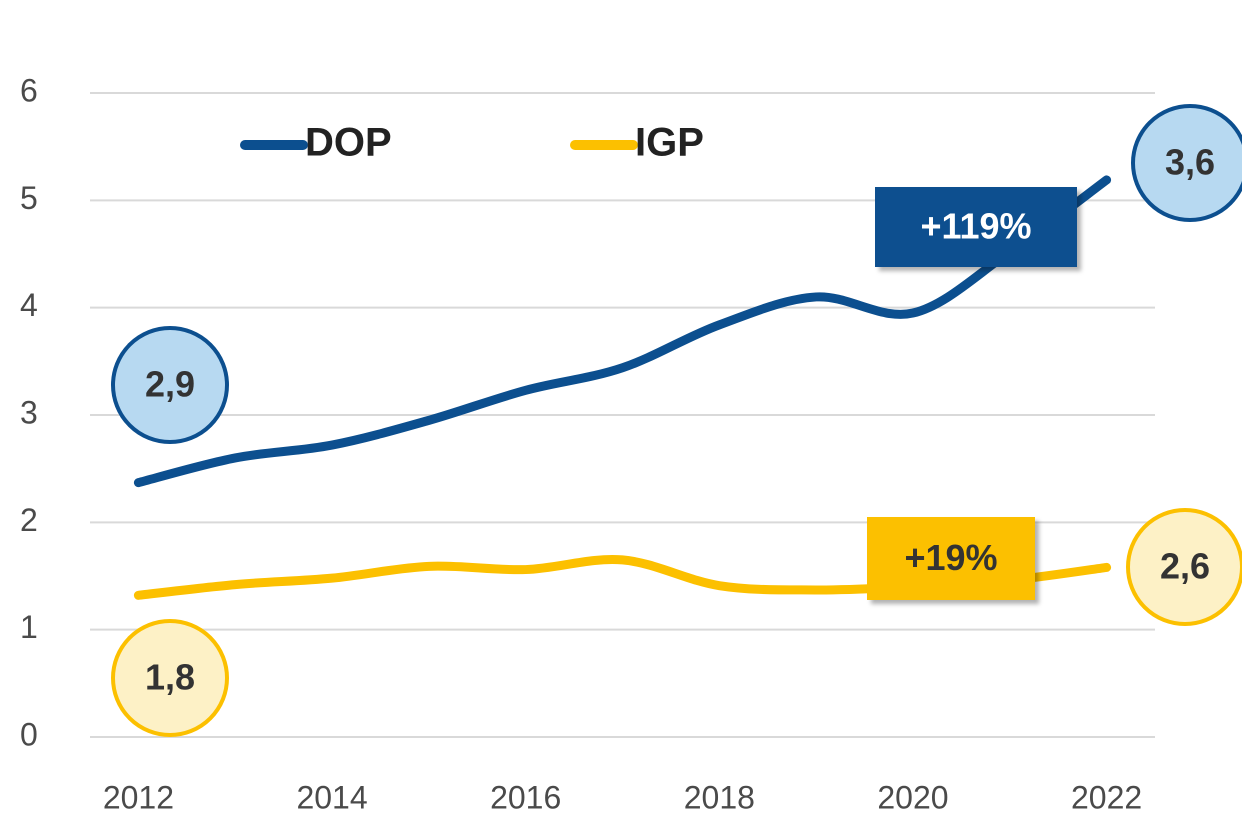 This screenshot has width=1242, height=822. What do you see at coordinates (669, 143) in the screenshot?
I see `legend-label: IGP` at bounding box center [669, 143].